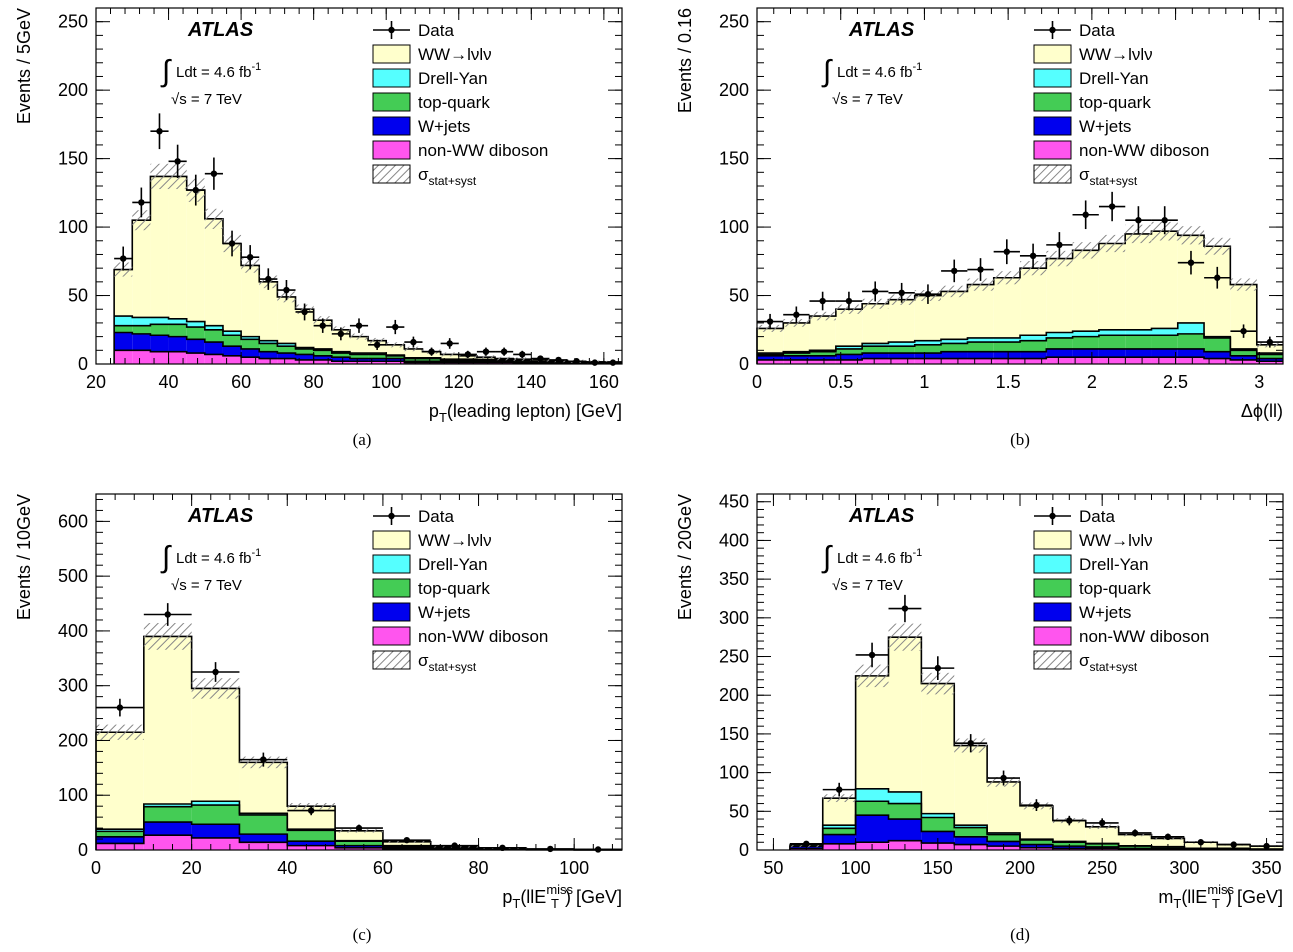 The height and width of the screenshot is (952, 1293). Describe the element at coordinates (1175, 382) in the screenshot. I see `x-tick-label: 2.5` at that location.